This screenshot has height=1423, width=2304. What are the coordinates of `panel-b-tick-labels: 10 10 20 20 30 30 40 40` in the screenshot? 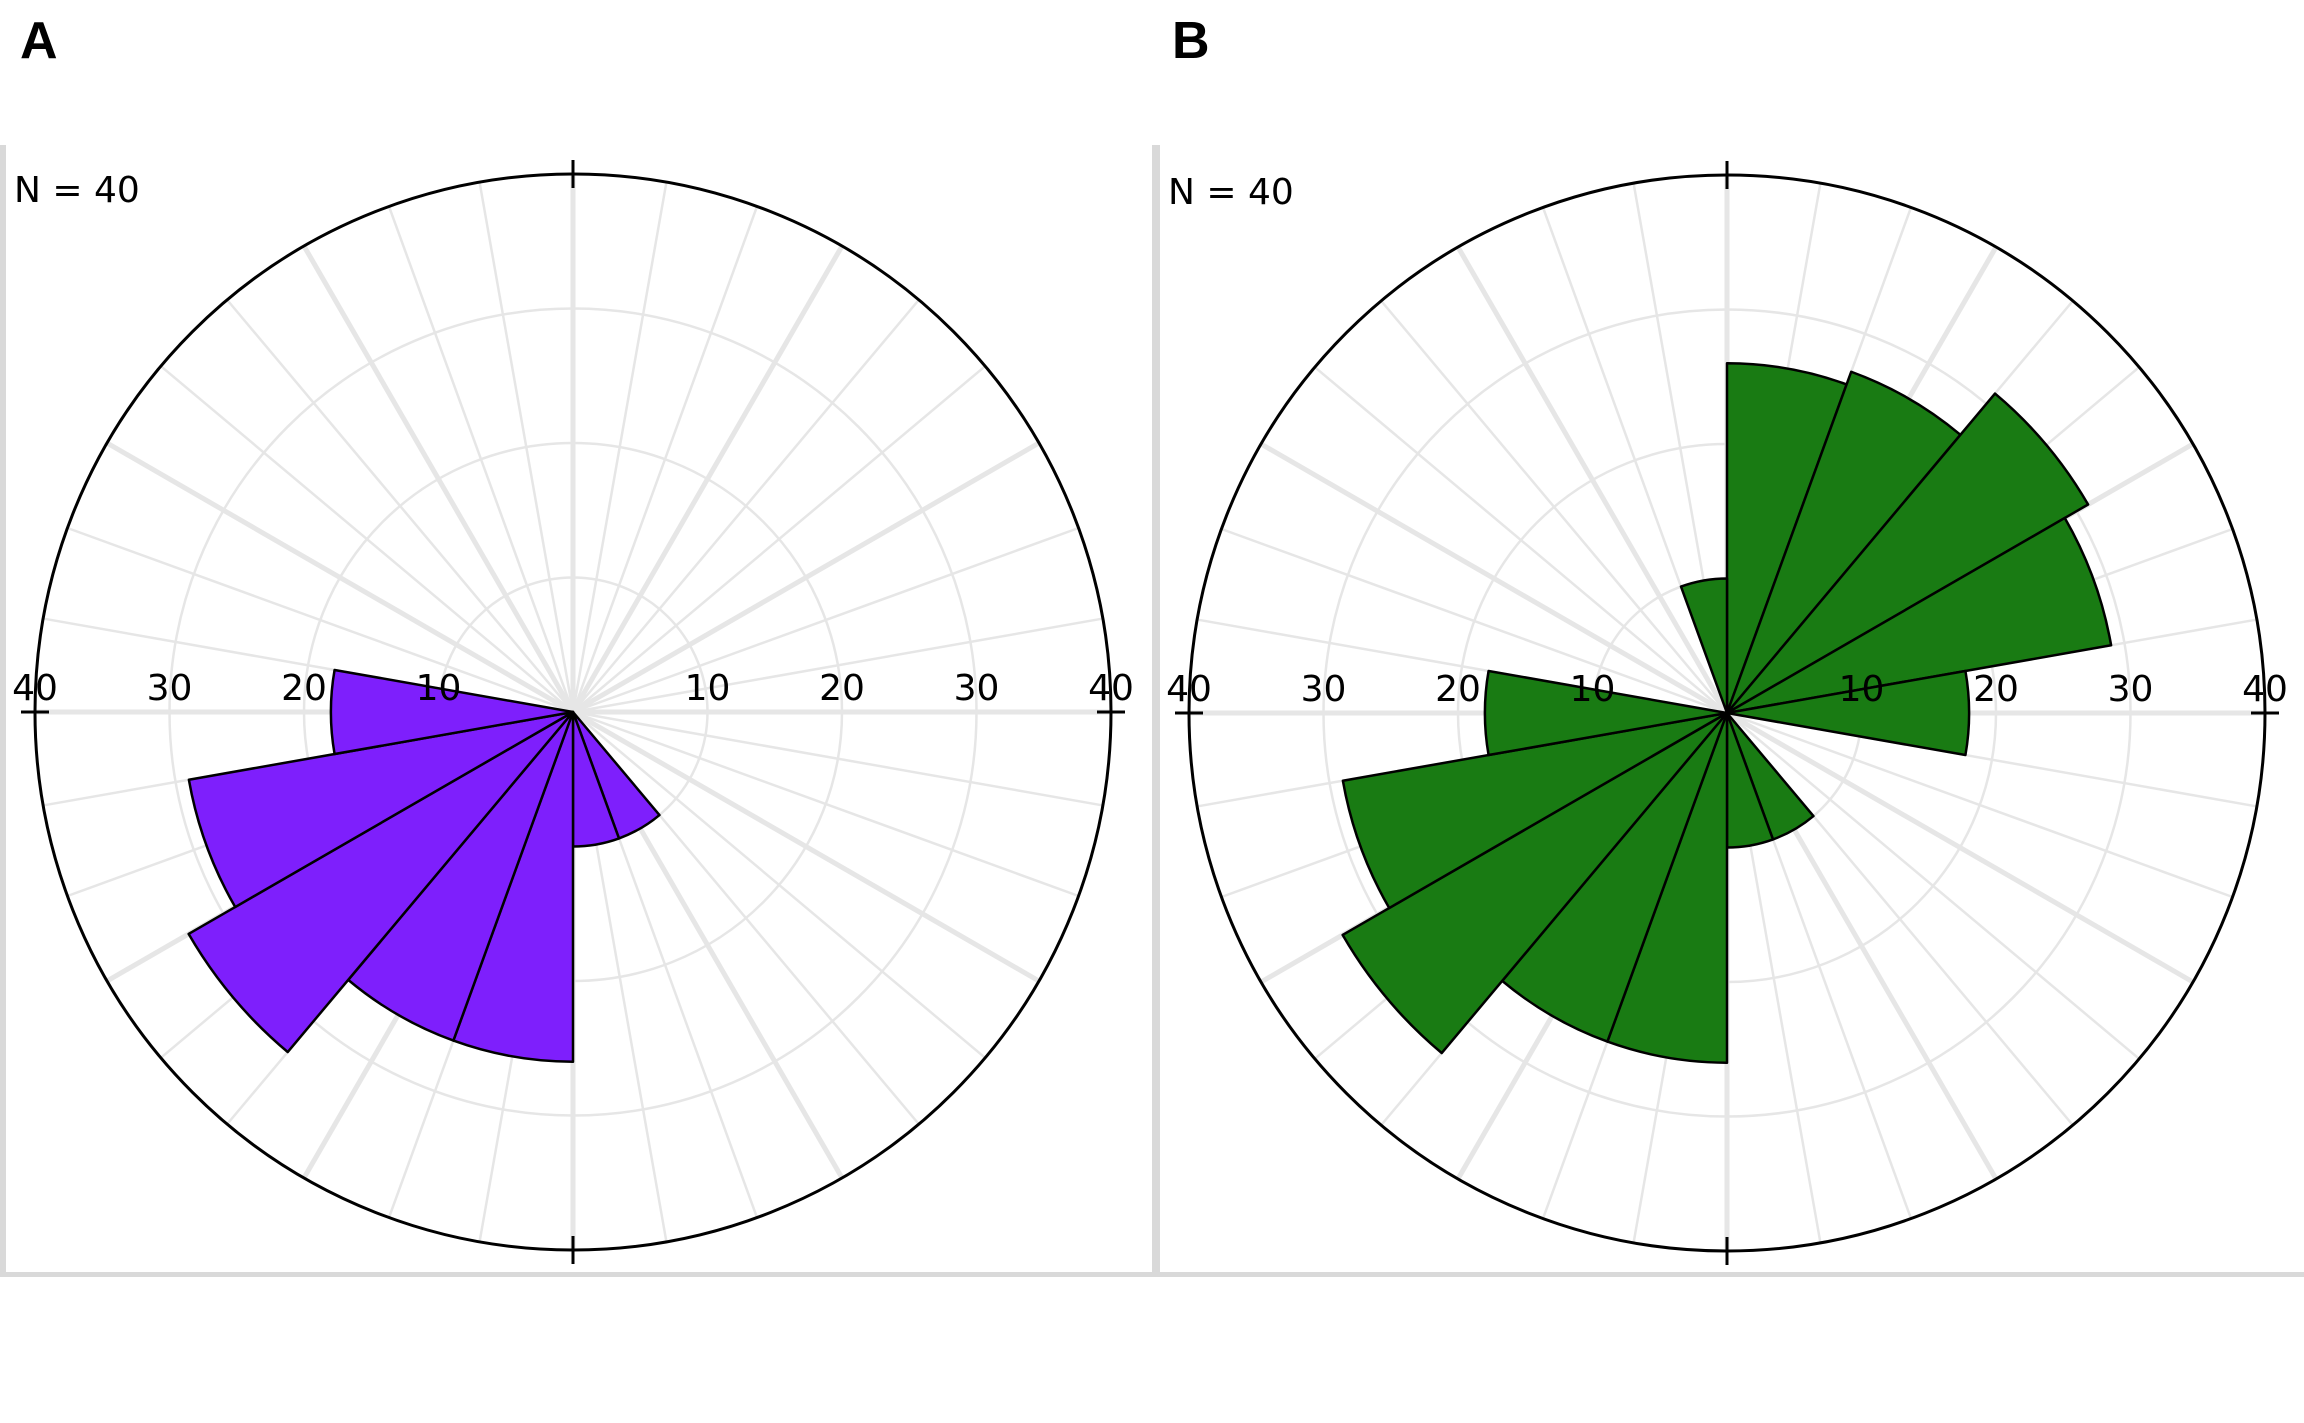 It's located at (1727, 689).